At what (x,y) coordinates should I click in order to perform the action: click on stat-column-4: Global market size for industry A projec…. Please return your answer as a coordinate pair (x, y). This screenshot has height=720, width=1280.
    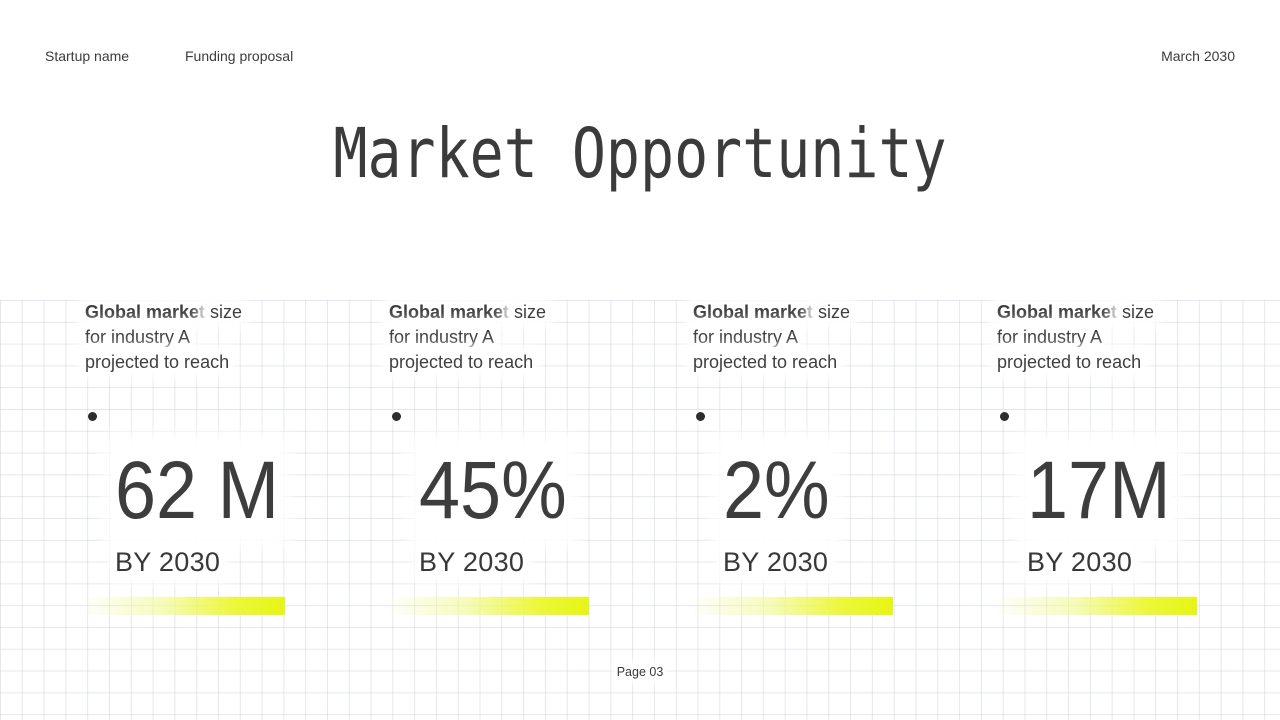
    Looking at the image, I should click on (1097, 460).